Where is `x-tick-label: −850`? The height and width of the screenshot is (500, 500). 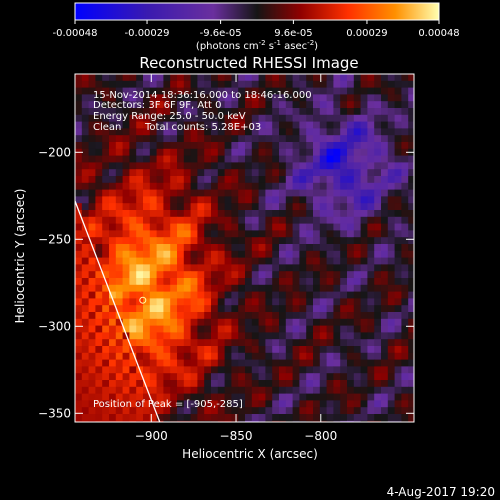 x-tick-label: −850 is located at coordinates (236, 436).